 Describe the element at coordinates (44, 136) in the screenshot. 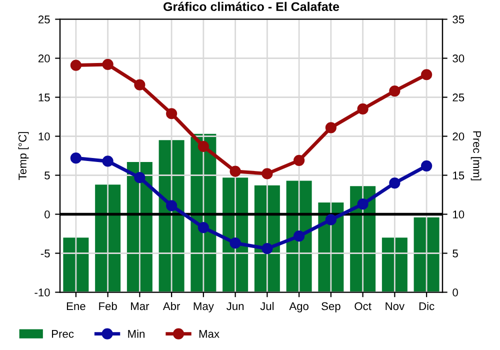

I see `y-tick-label: 10` at that location.